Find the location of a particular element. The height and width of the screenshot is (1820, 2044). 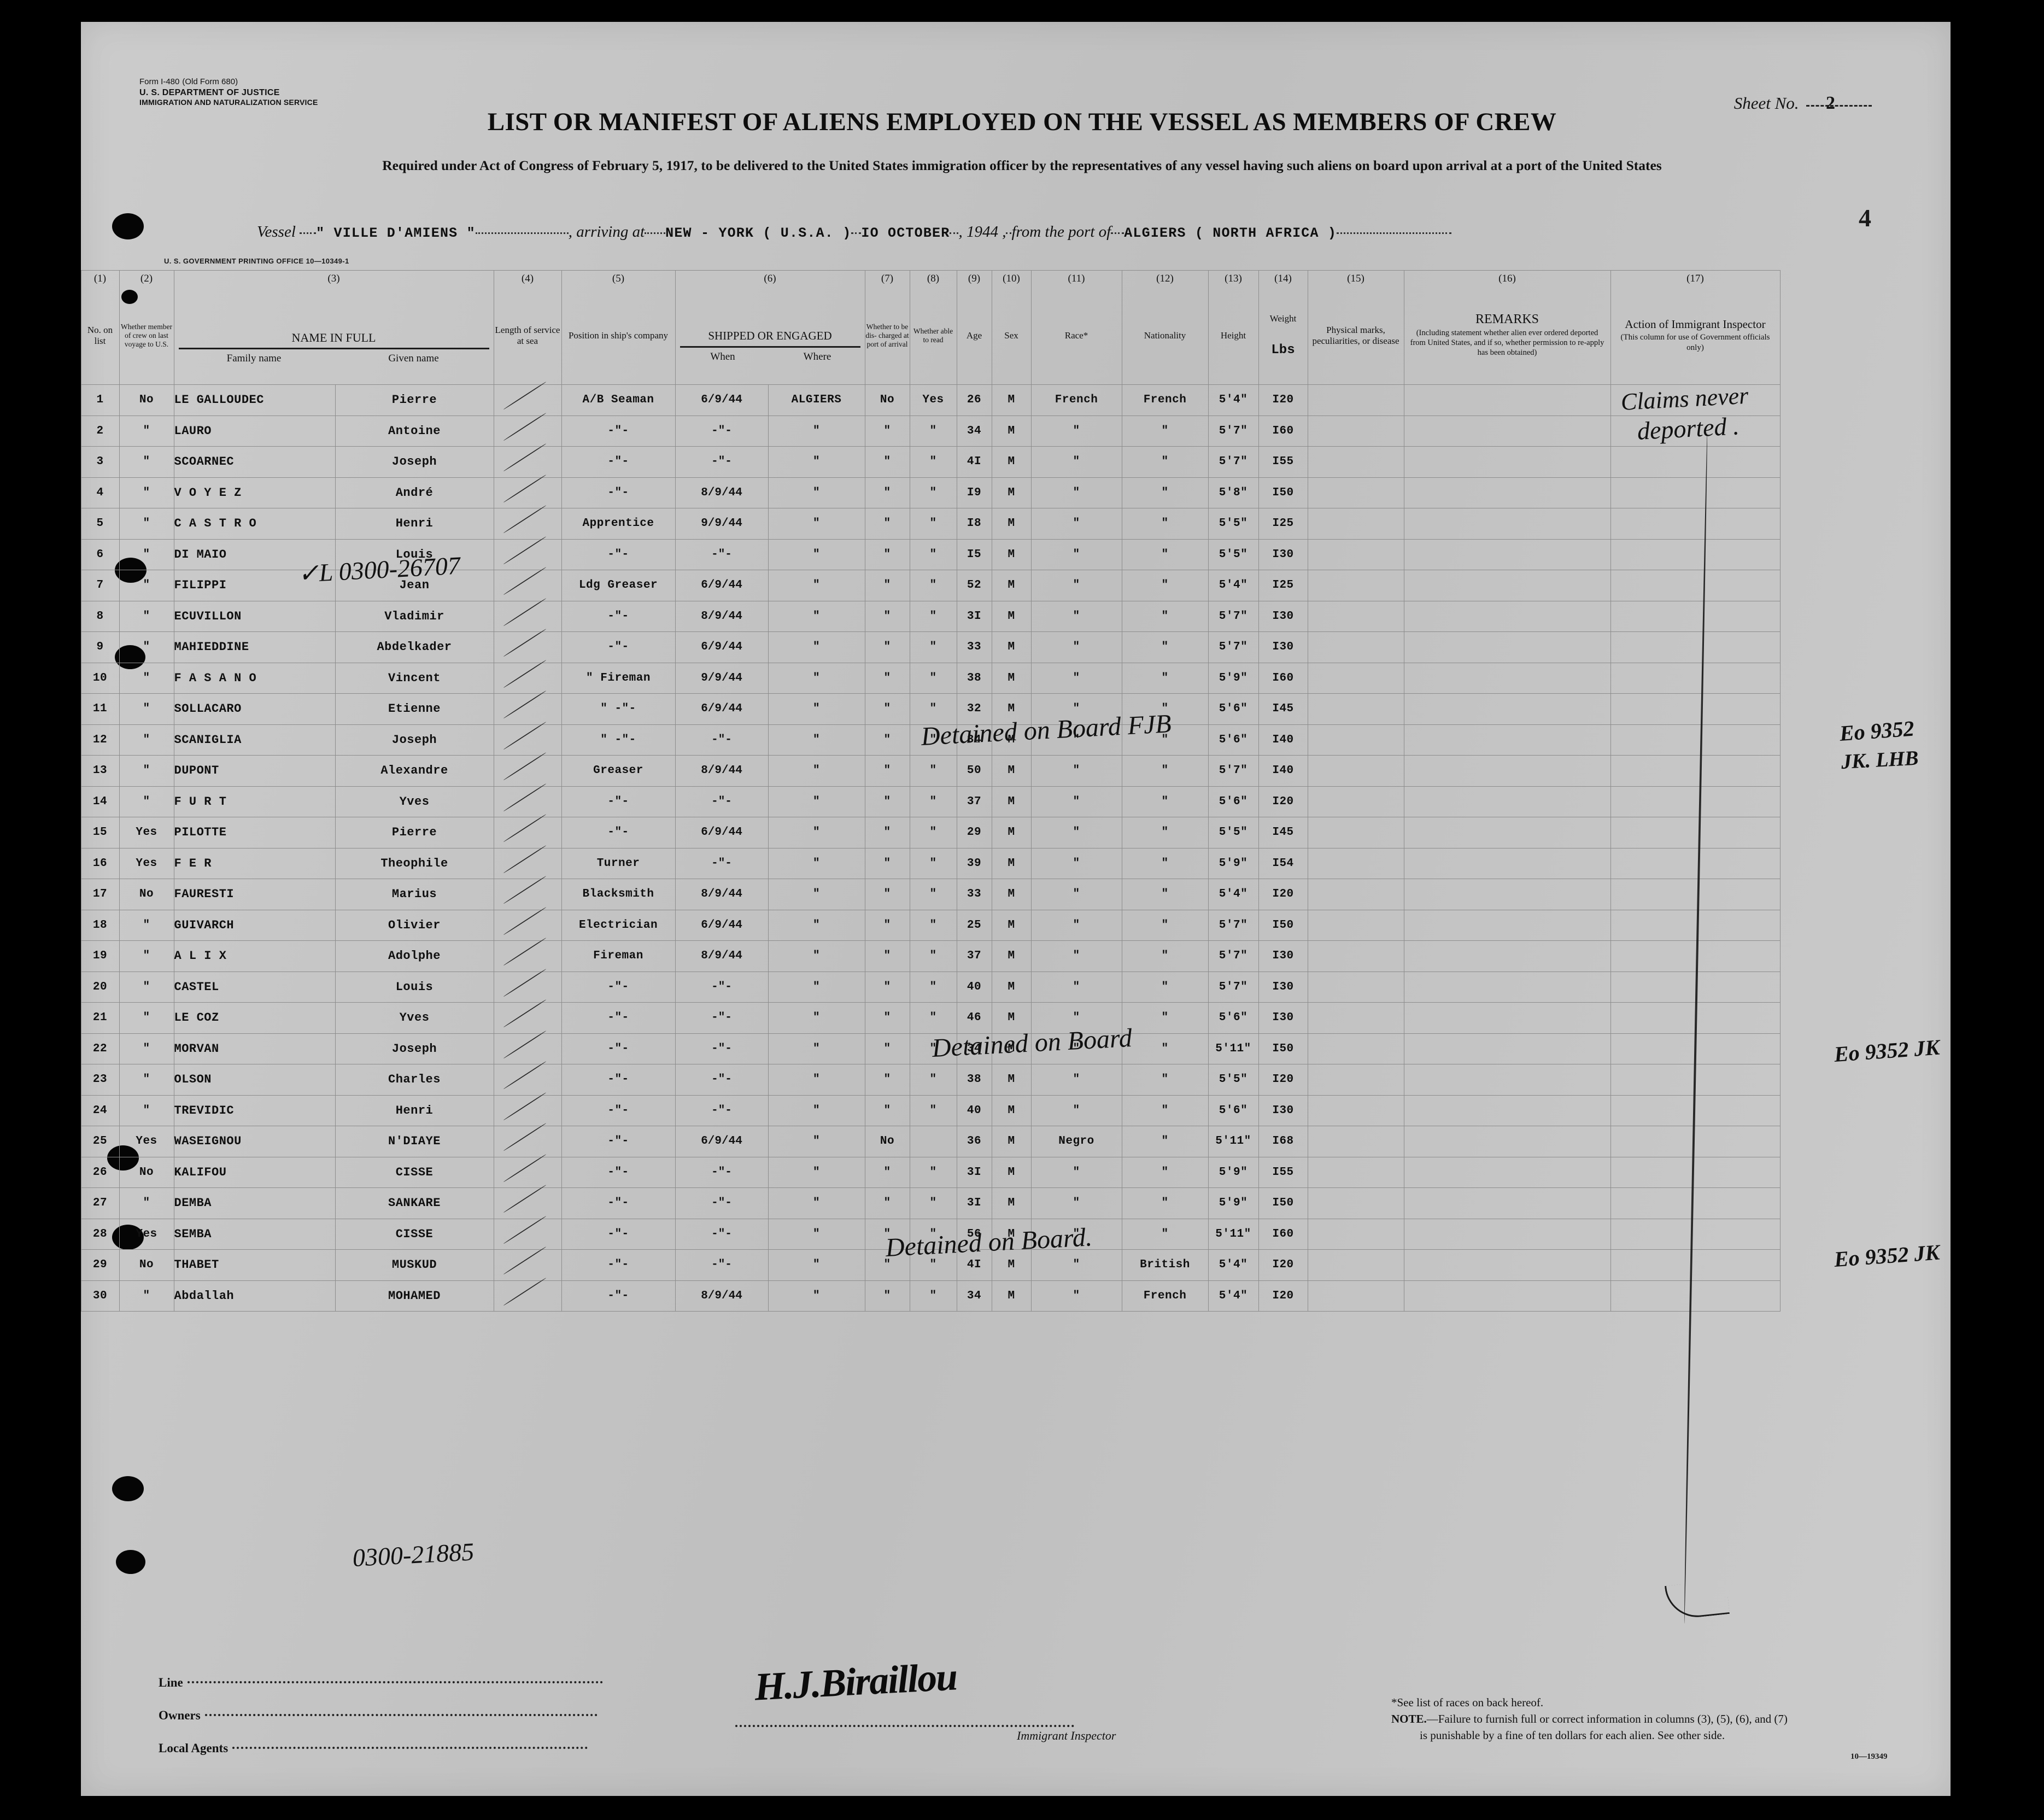

colnum-3: (3) is located at coordinates (333, 278).